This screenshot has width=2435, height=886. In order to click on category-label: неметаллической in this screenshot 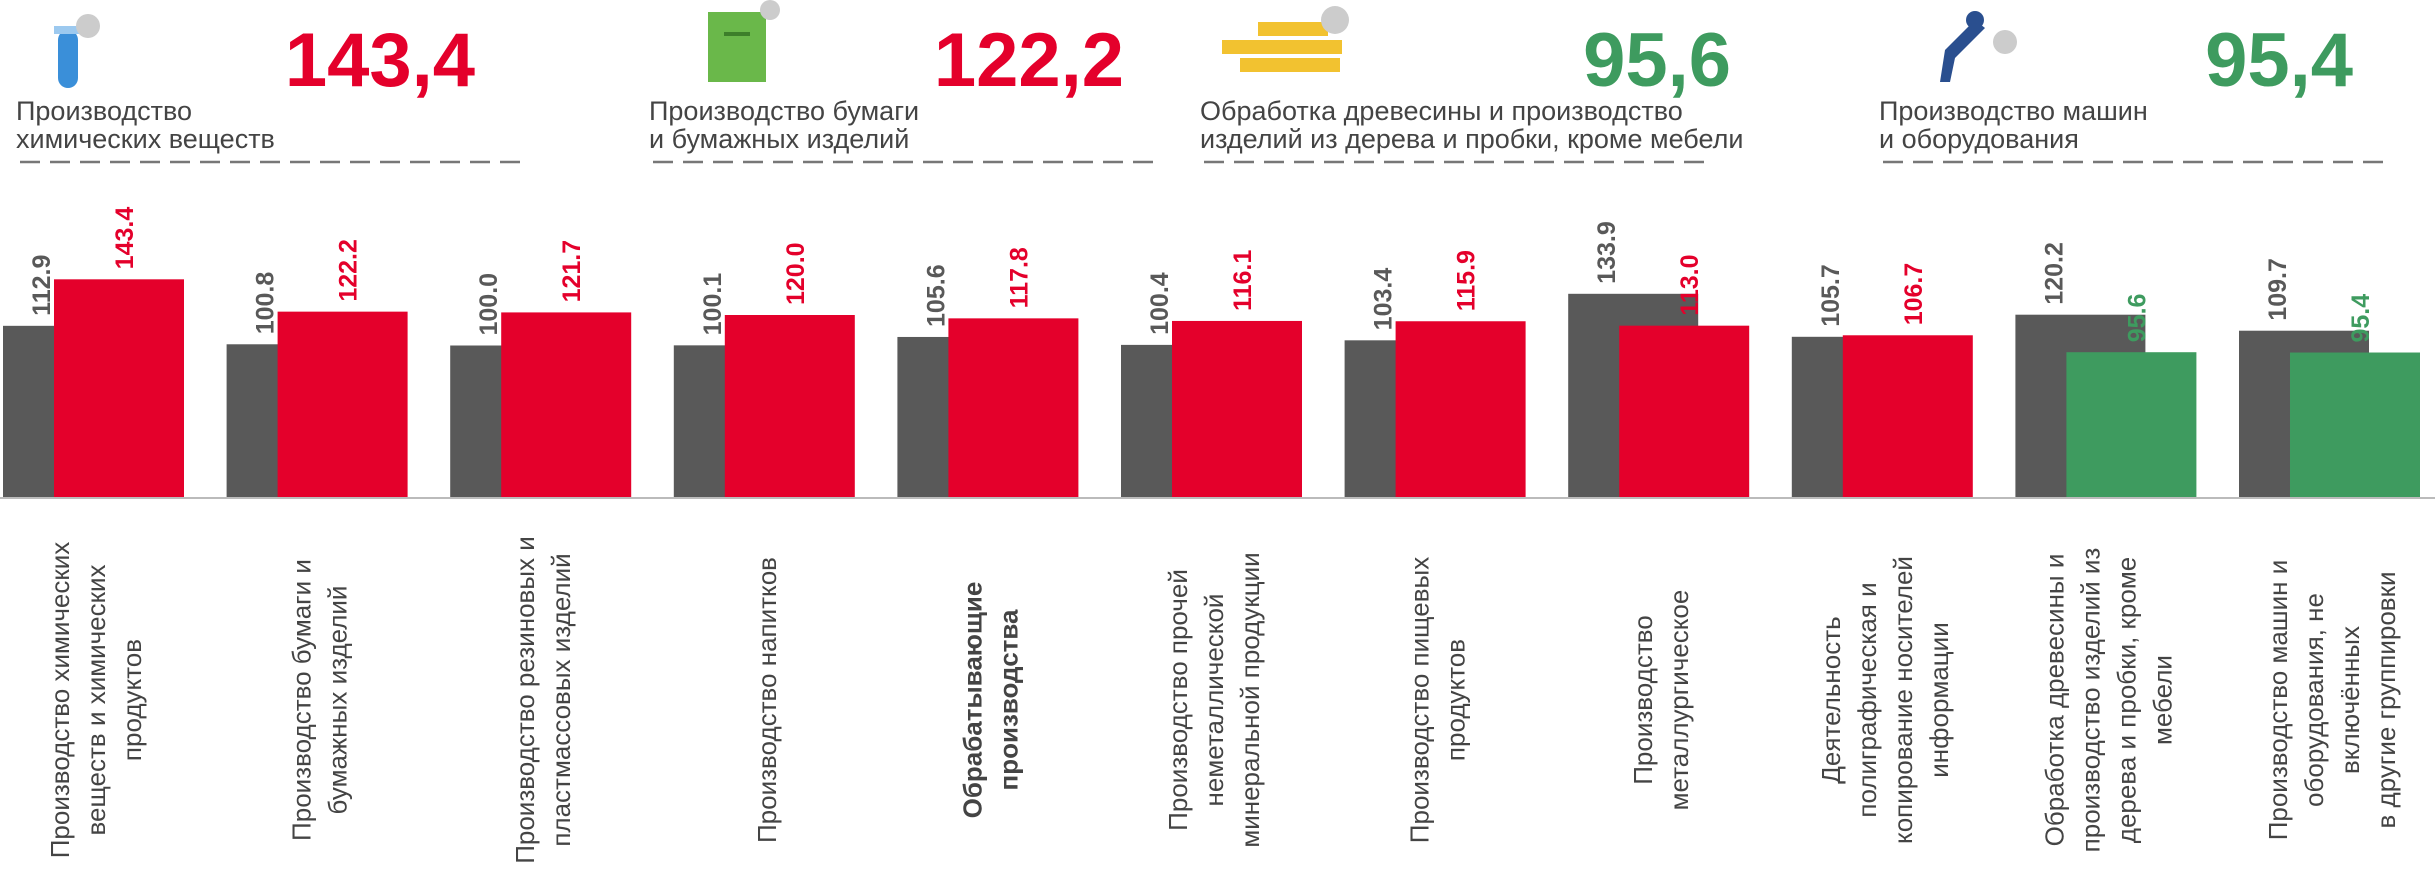, I will do `click(1214, 700)`.